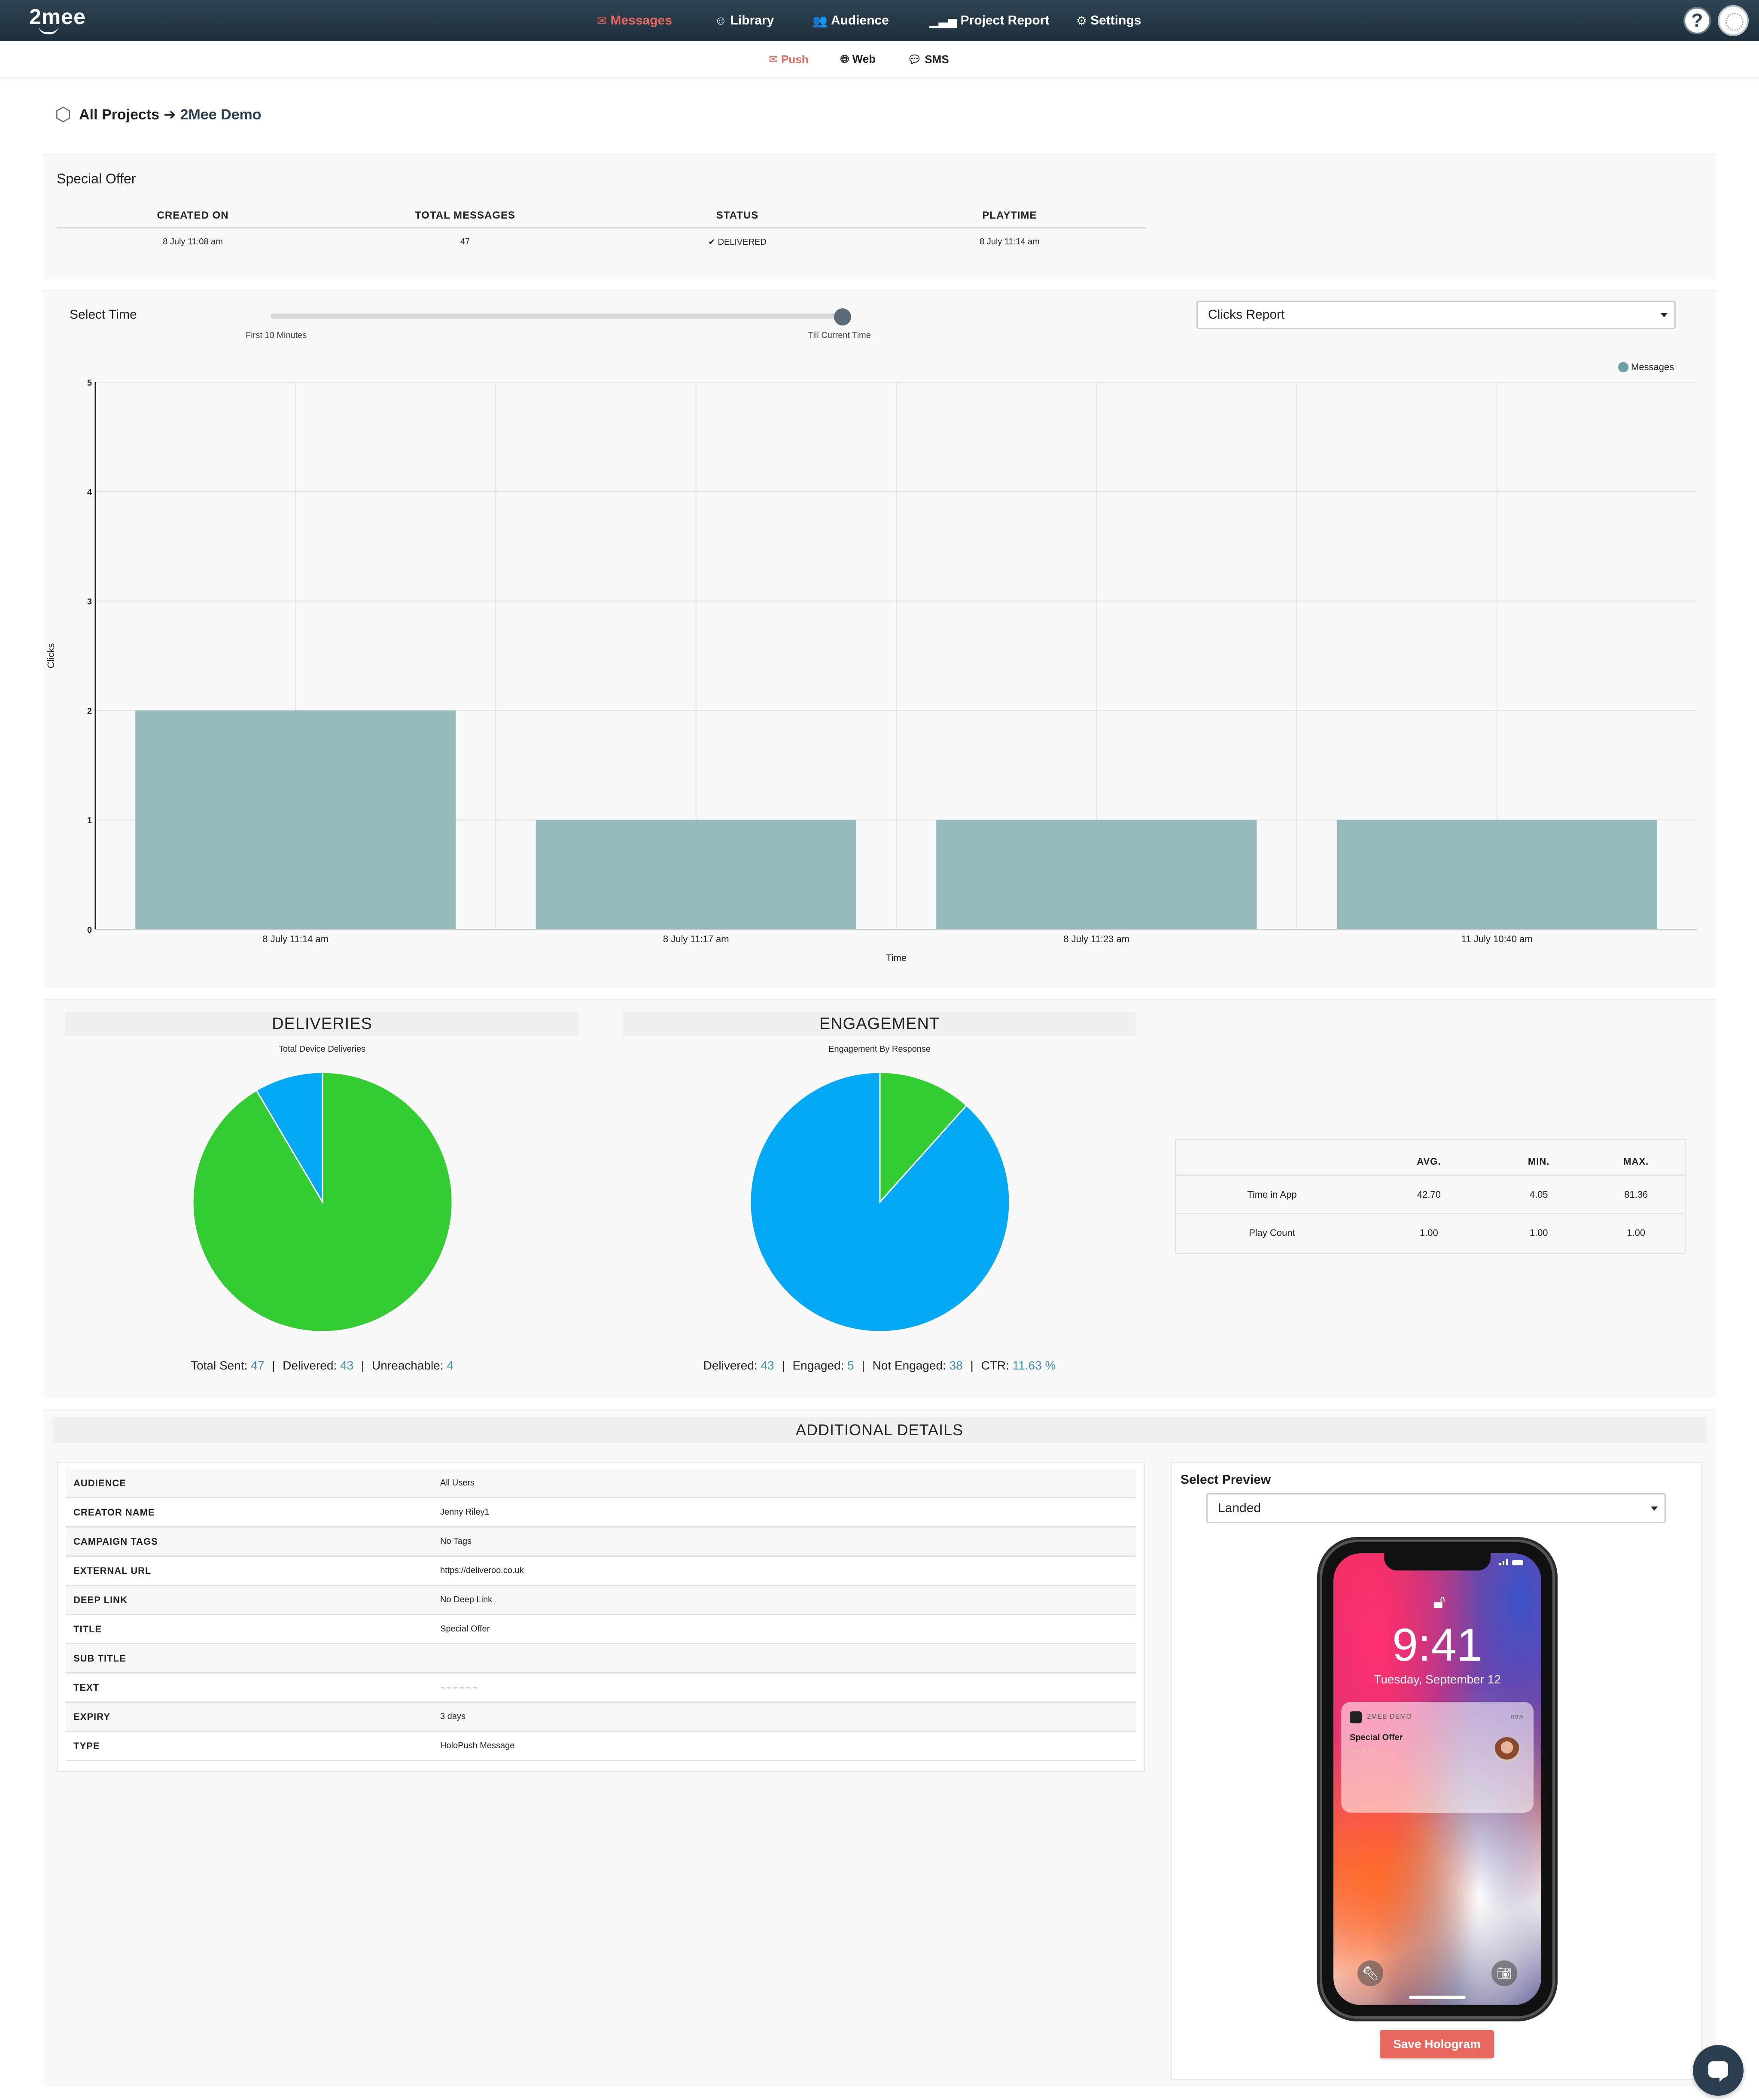  Describe the element at coordinates (601, 1689) in the screenshot. I see `table-row: TEXT ⌁⌁⌁⌁⌁⌁` at that location.